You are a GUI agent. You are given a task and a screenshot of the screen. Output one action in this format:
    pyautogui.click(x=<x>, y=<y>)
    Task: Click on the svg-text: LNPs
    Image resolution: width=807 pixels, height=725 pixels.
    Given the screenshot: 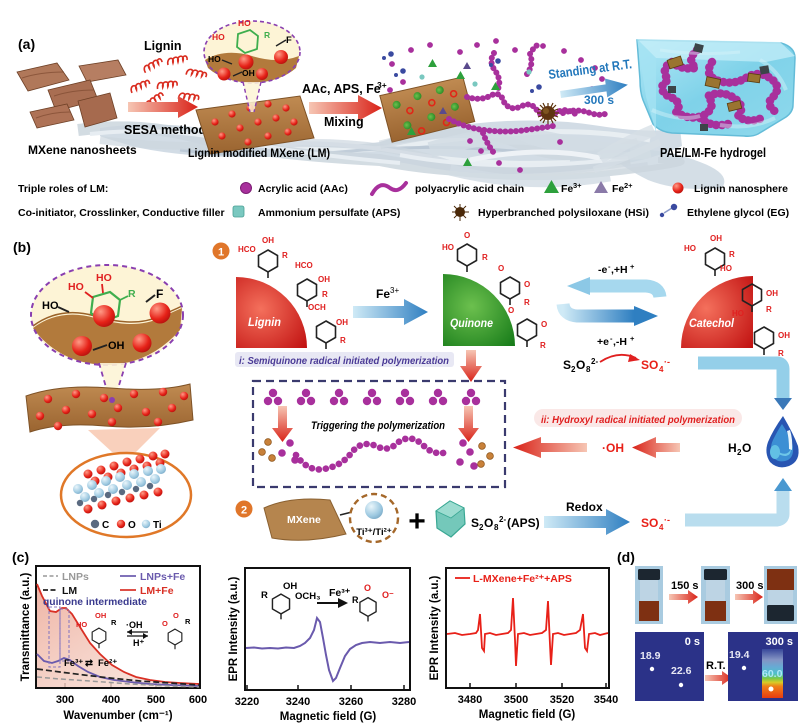 What is the action you would take?
    pyautogui.click(x=75, y=577)
    